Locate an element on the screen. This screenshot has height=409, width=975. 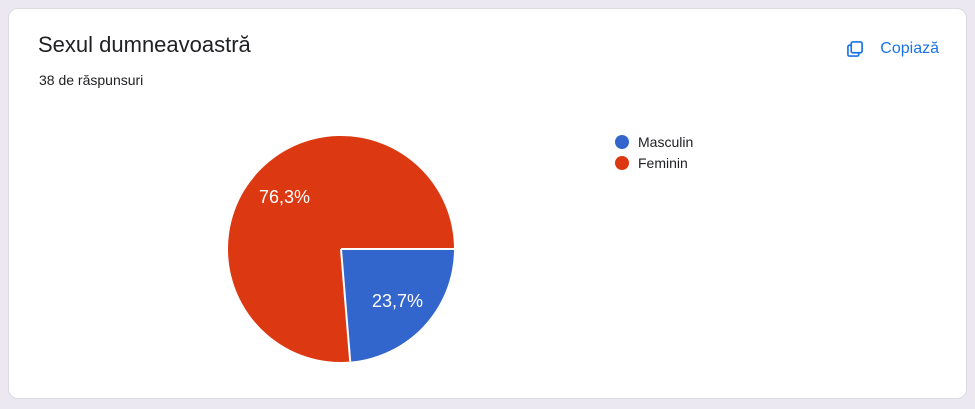
legend-label: Feminin is located at coordinates (663, 163).